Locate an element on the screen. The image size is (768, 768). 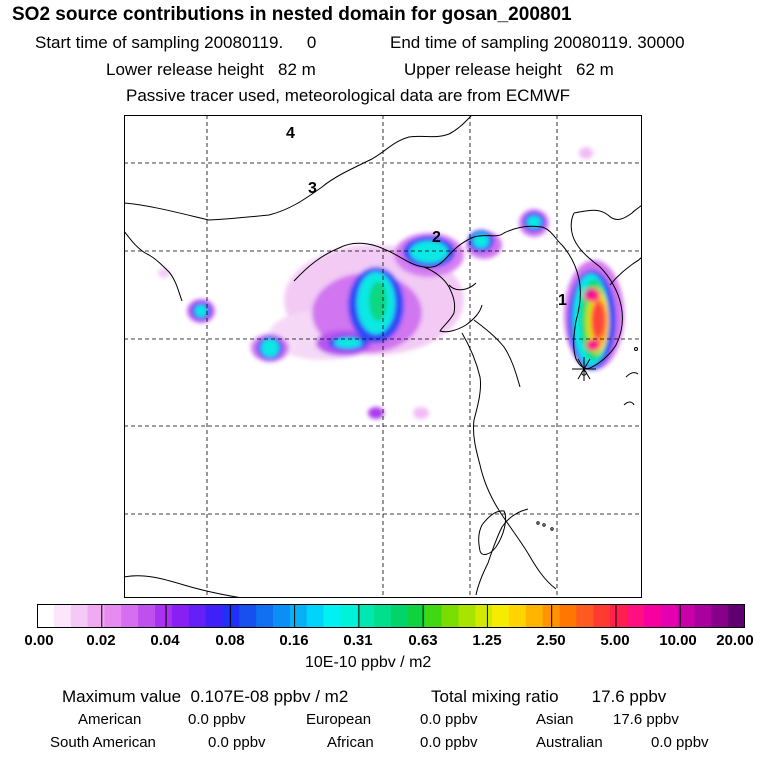
colorbar-tick: 5.00 is located at coordinates (615, 640).